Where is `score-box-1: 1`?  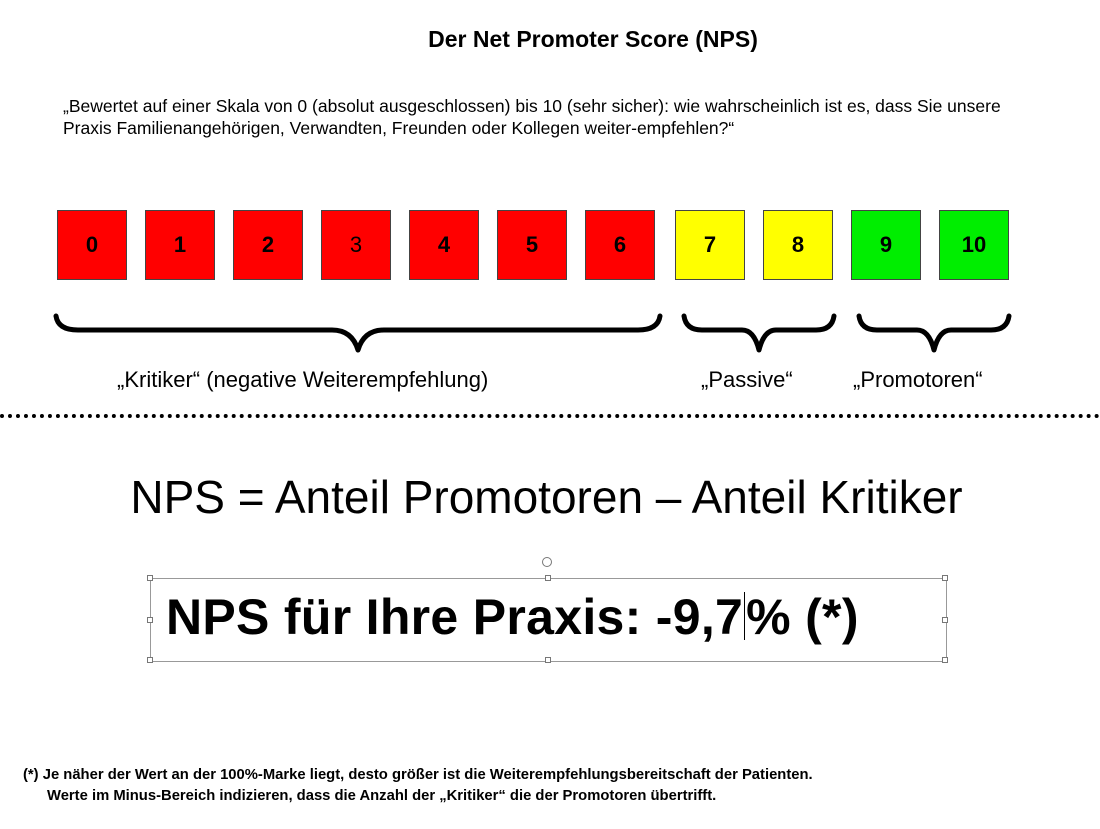
score-box-1: 1 is located at coordinates (180, 245).